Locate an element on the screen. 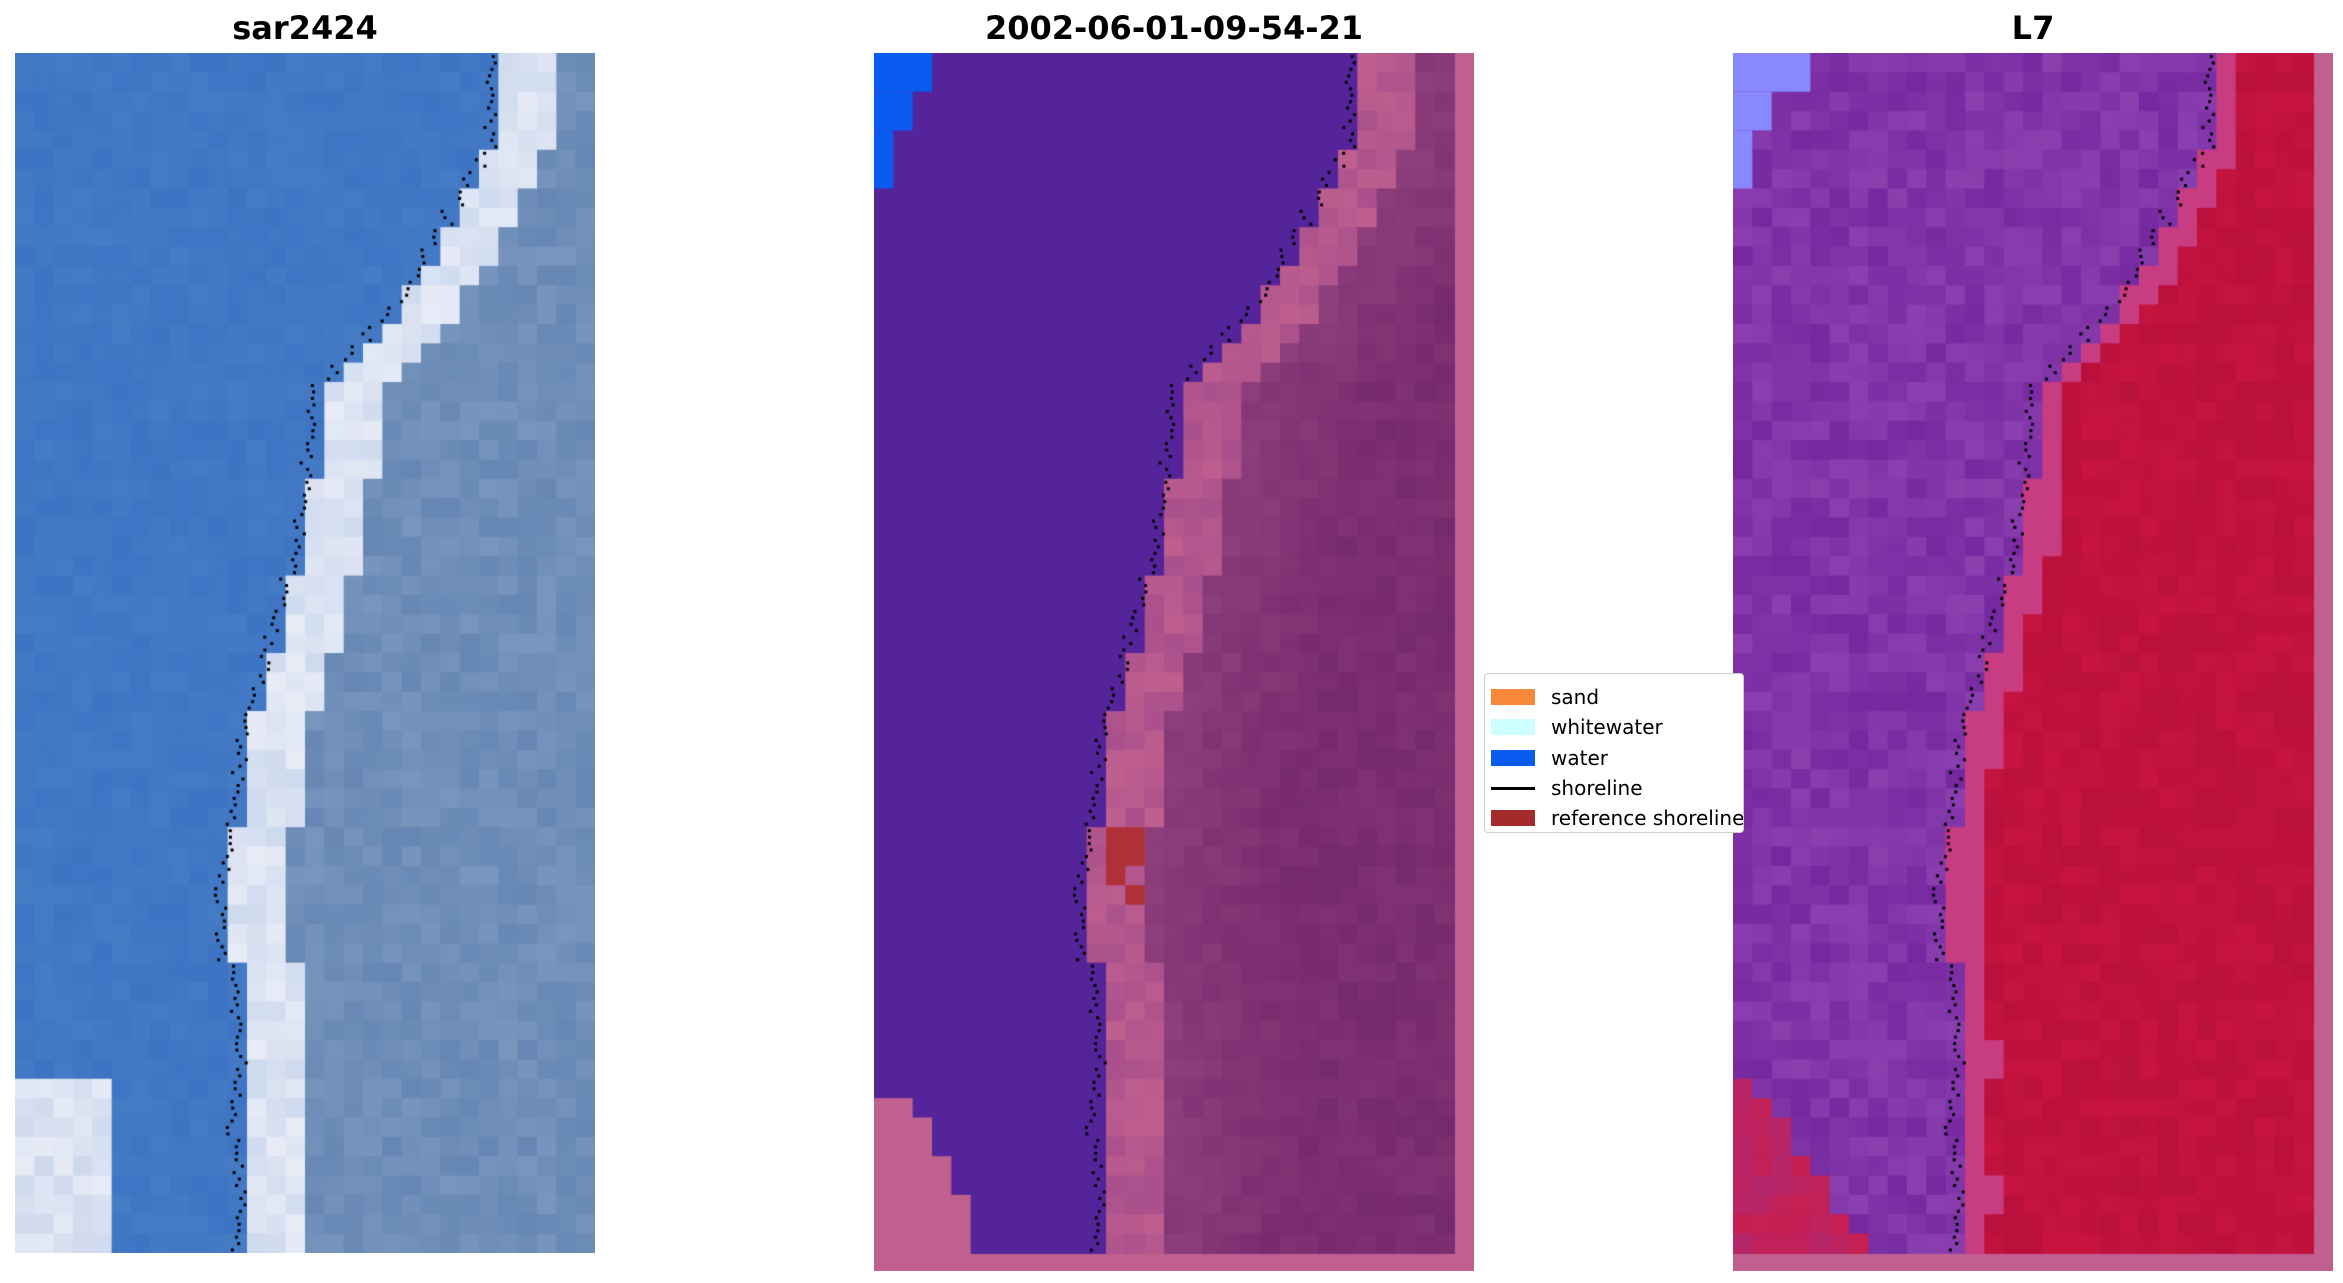  panel-title-rgb: sar2424 is located at coordinates (305, 28).